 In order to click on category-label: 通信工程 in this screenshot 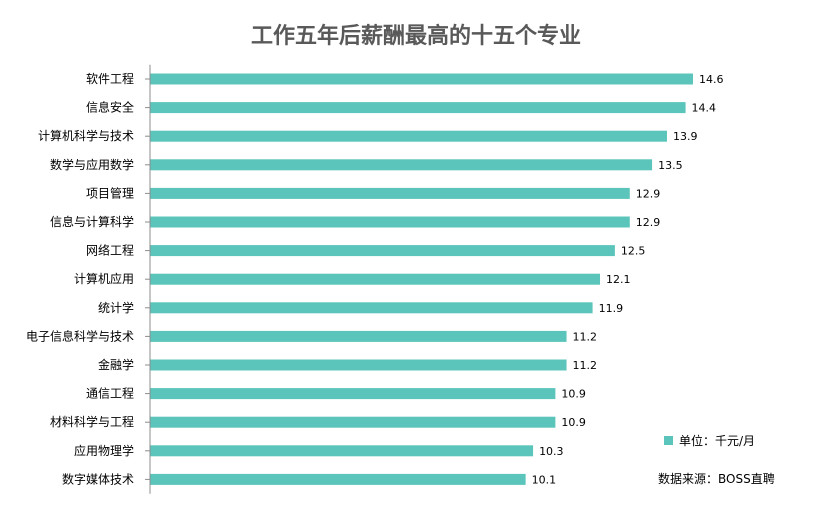, I will do `click(110, 393)`.